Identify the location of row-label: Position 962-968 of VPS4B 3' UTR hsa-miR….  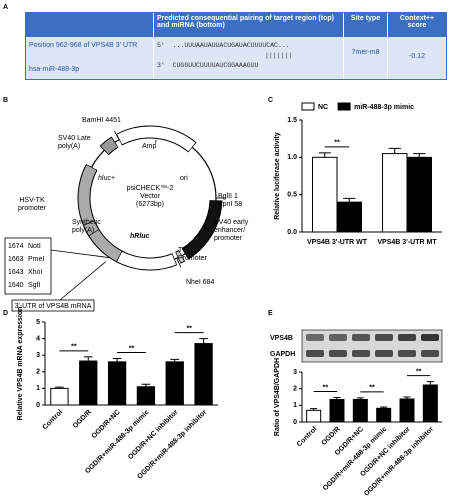
(90, 58).